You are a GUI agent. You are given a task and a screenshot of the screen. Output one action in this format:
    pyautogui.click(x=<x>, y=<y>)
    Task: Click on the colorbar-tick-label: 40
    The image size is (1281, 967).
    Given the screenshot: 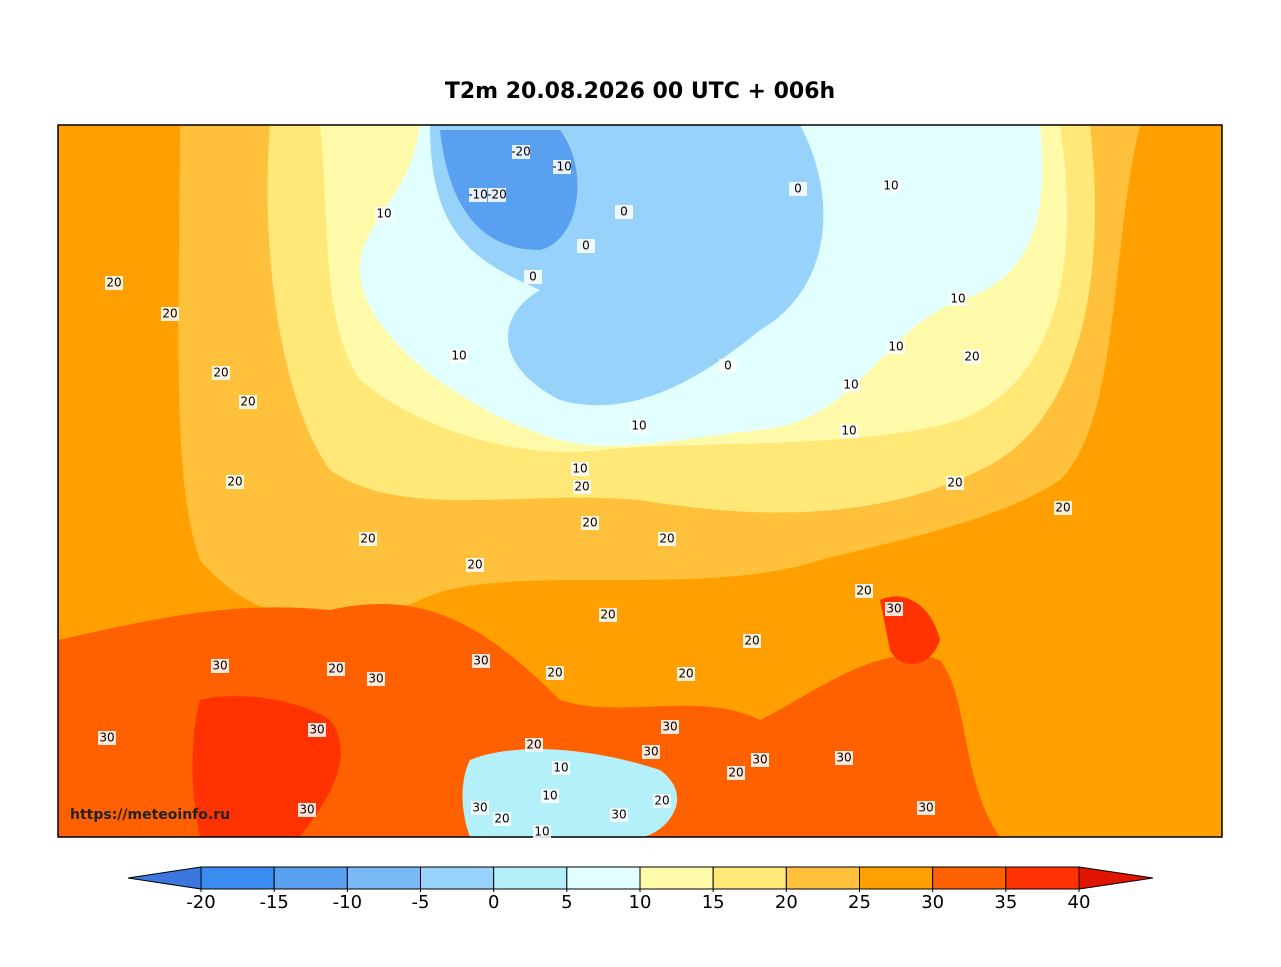 What is the action you would take?
    pyautogui.click(x=1079, y=902)
    